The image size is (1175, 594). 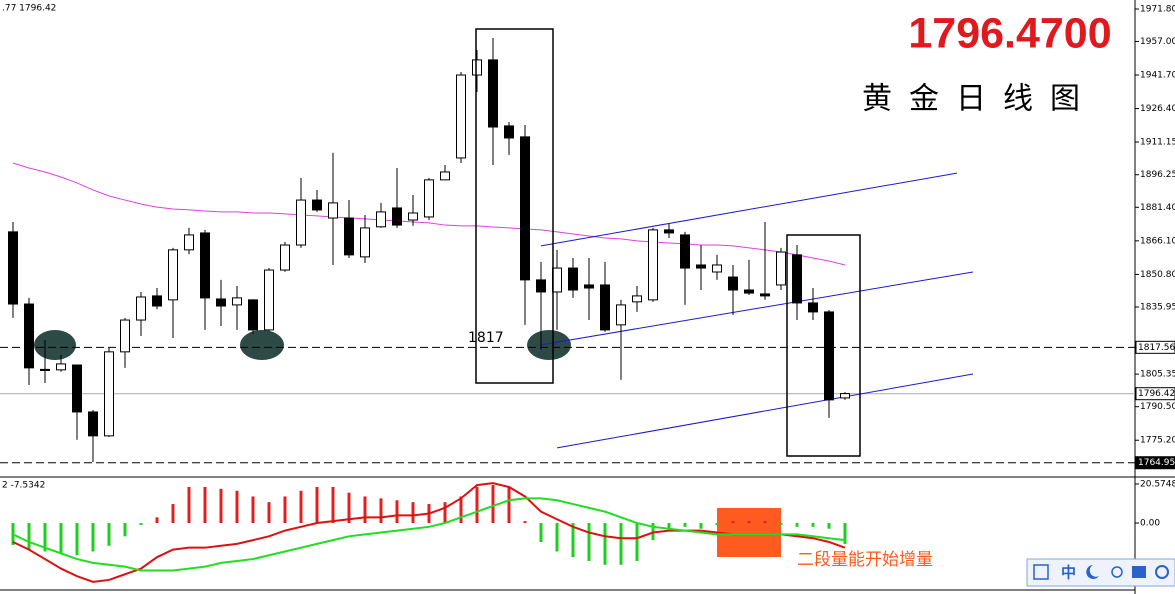 I want to click on y-tick-label: 1926.40, so click(x=1157, y=109).